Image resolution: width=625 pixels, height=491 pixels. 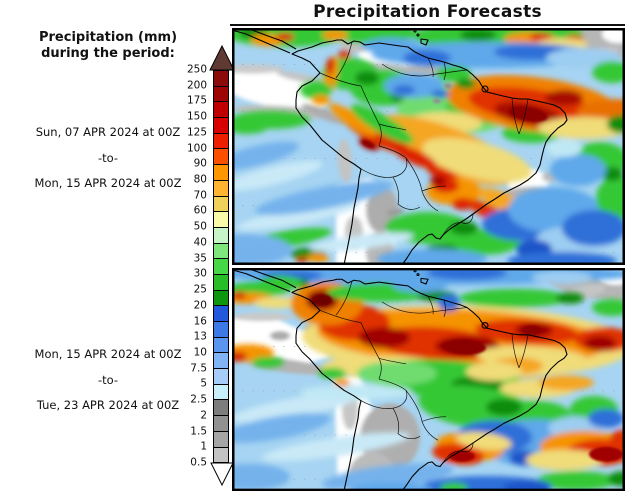 I want to click on colorbar-tick: 16, so click(x=200, y=321).